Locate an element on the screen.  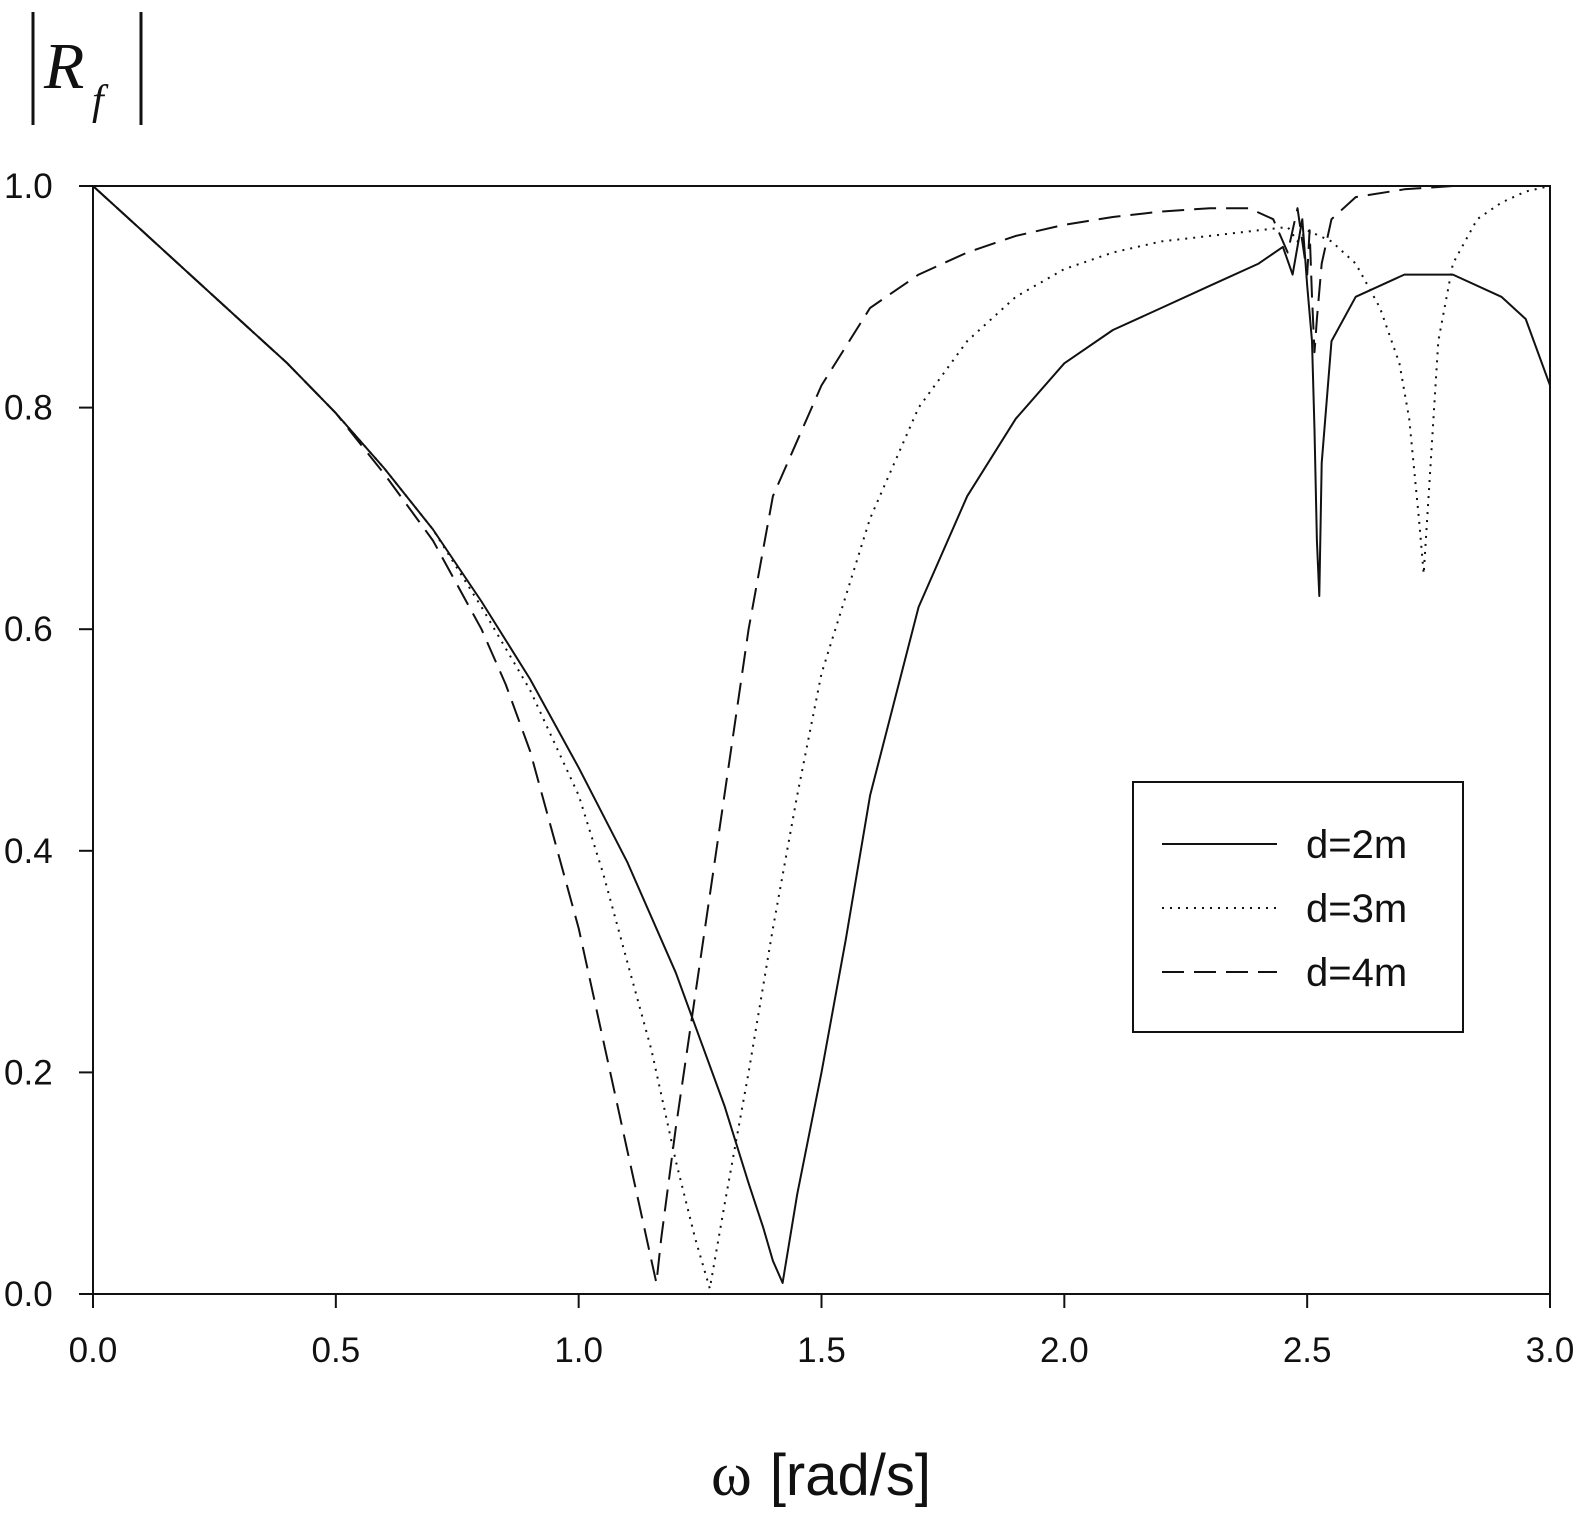
y-axis-subscript: f is located at coordinates (100, 101).